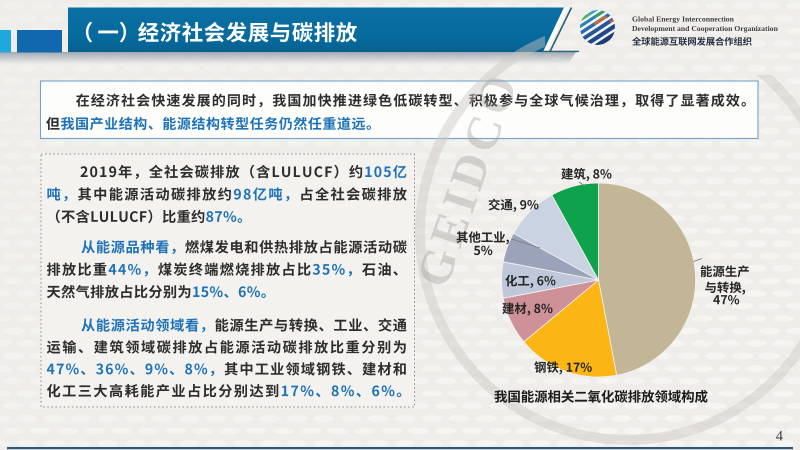 The width and height of the screenshot is (800, 450). I want to click on svg-text: 4, so click(780, 437).